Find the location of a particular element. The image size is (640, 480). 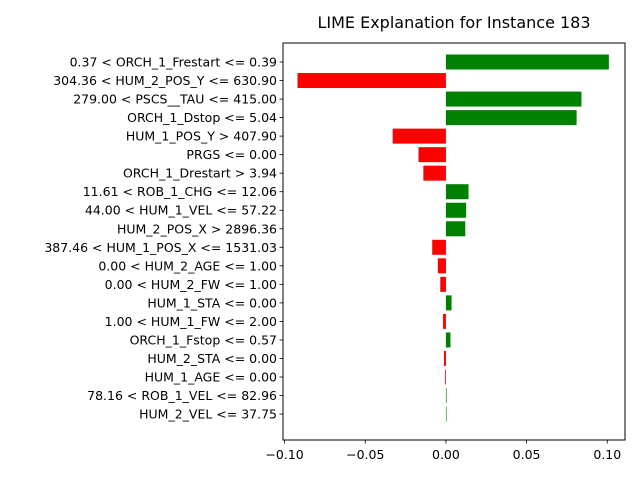

y-tick-label-19: HUM_2_VEL <= 37.75 is located at coordinates (208, 414).